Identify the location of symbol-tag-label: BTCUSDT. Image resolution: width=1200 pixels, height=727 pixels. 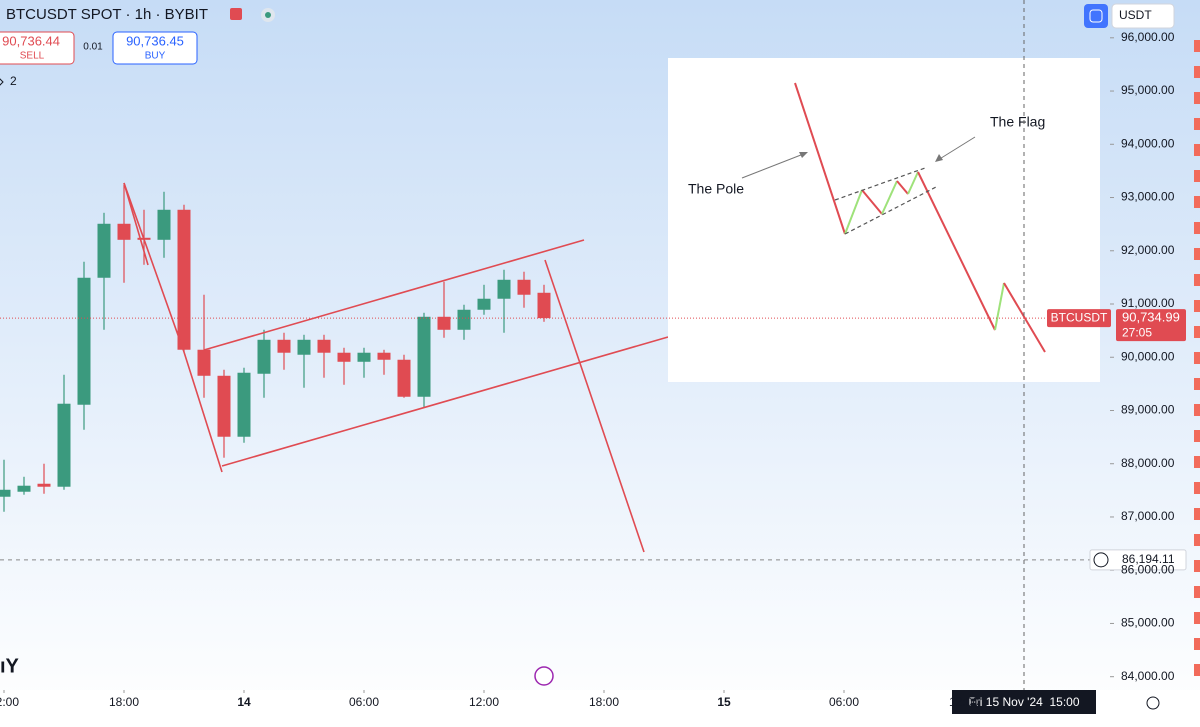
(1079, 317).